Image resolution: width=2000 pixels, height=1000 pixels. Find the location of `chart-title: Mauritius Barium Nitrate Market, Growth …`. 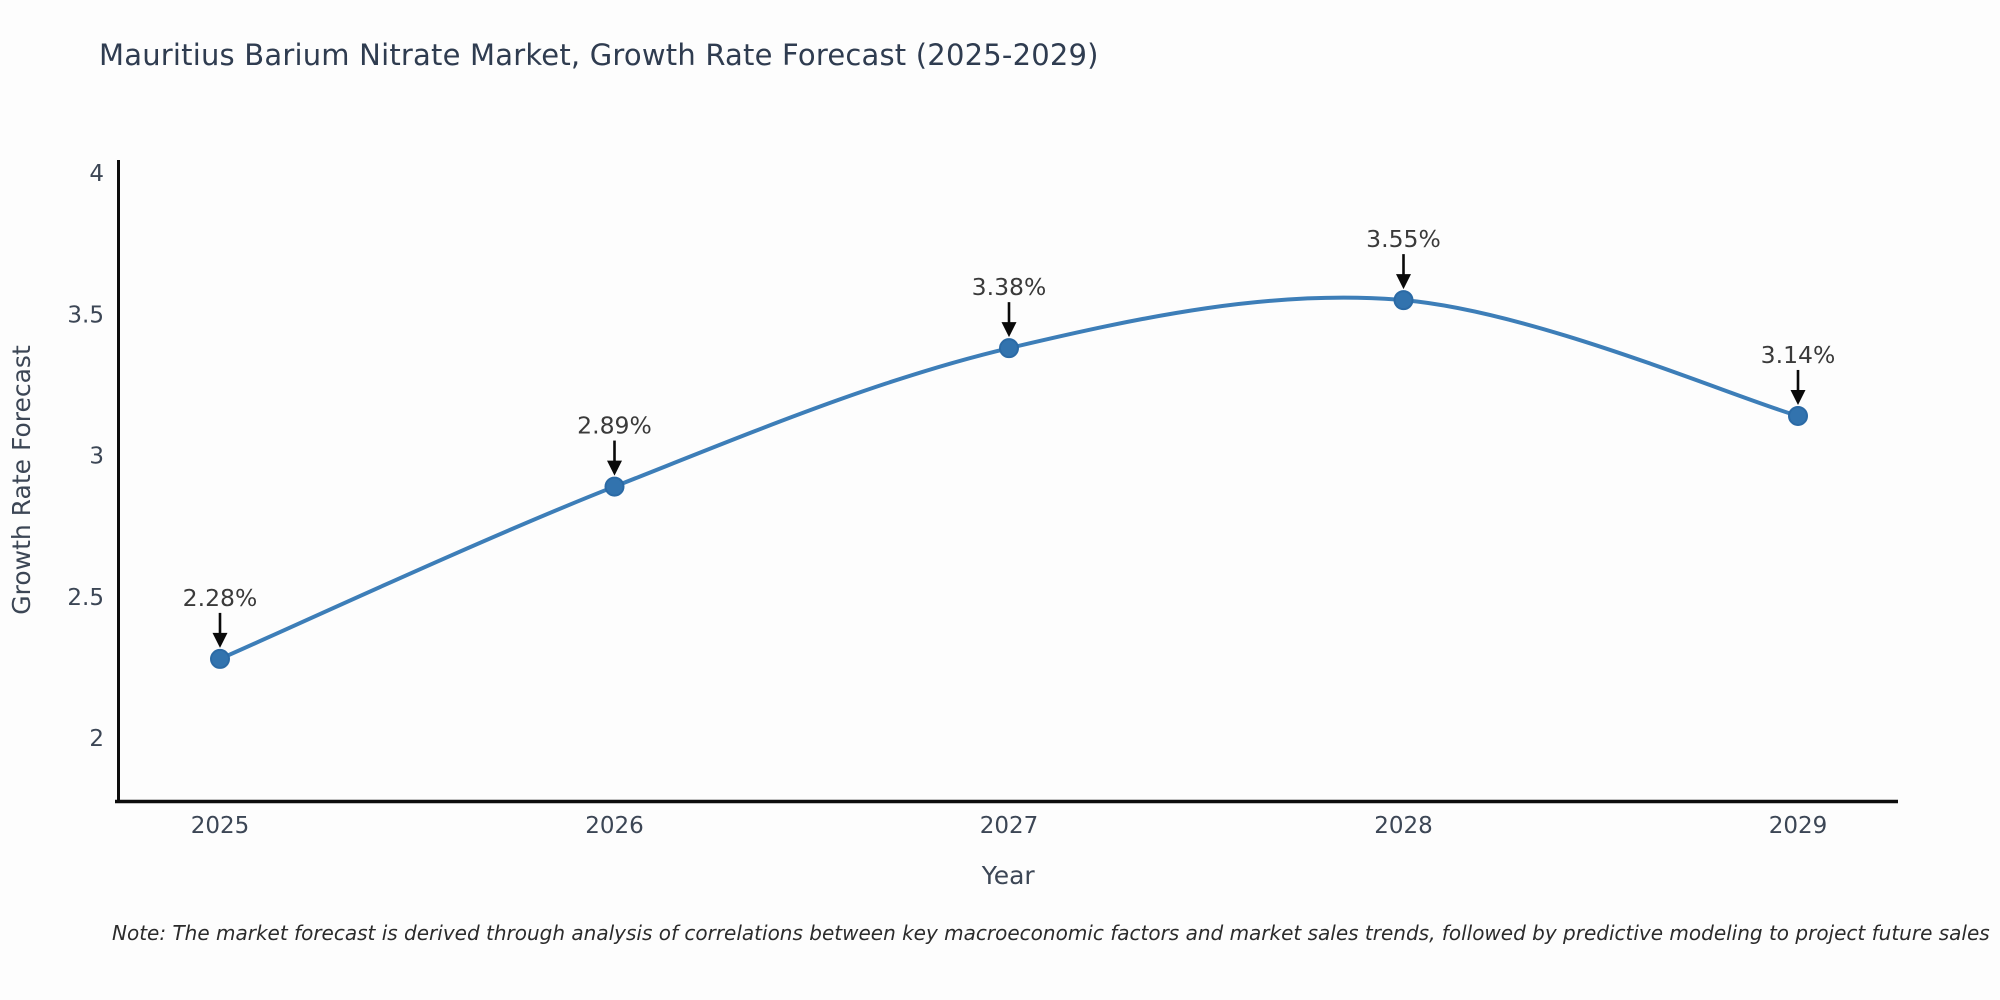

chart-title: Mauritius Barium Nitrate Market, Growth … is located at coordinates (599, 55).